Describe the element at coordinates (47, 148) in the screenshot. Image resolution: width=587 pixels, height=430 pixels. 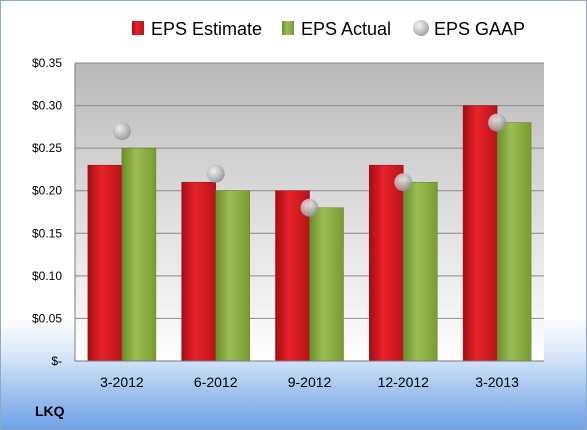
I see `y-tick-label: $0.25` at that location.